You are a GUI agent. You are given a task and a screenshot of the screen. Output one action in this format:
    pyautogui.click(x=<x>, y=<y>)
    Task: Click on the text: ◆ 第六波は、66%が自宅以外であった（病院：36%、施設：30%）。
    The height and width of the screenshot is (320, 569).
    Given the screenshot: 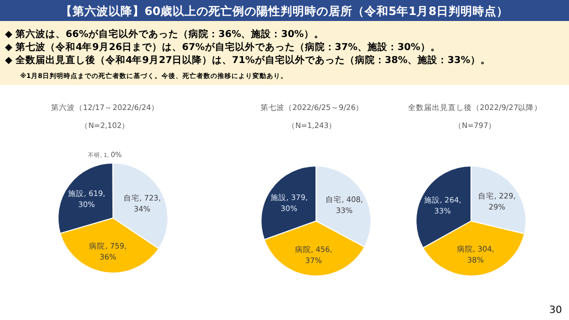 What is the action you would take?
    pyautogui.click(x=164, y=34)
    